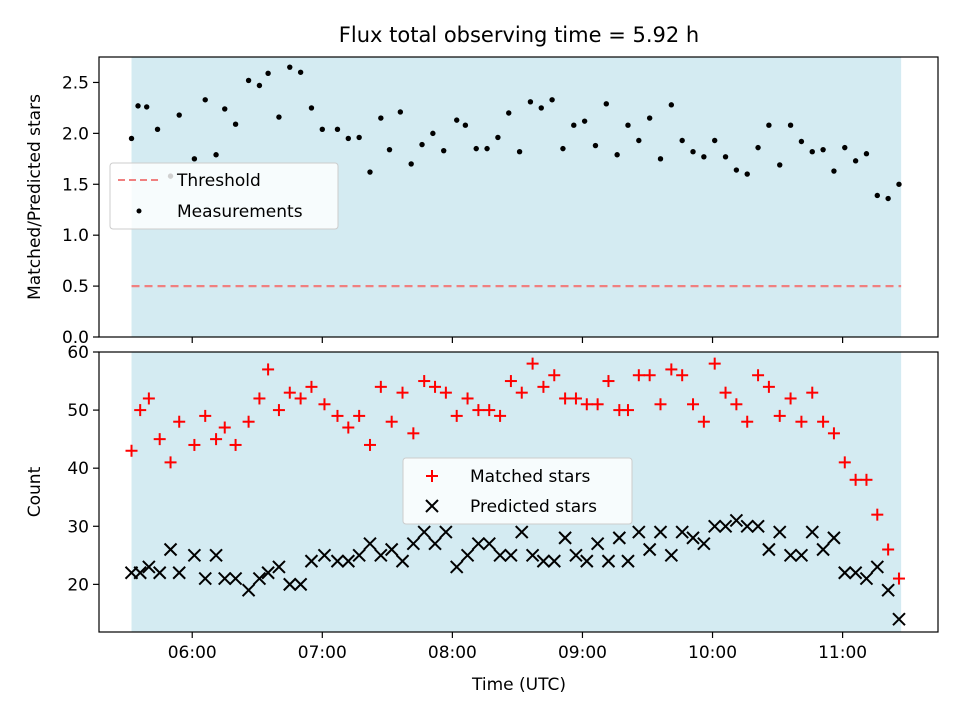 The image size is (960, 720). I want to click on bottom-y-ticks: 20 30 40 50 60, so click(83, 469).